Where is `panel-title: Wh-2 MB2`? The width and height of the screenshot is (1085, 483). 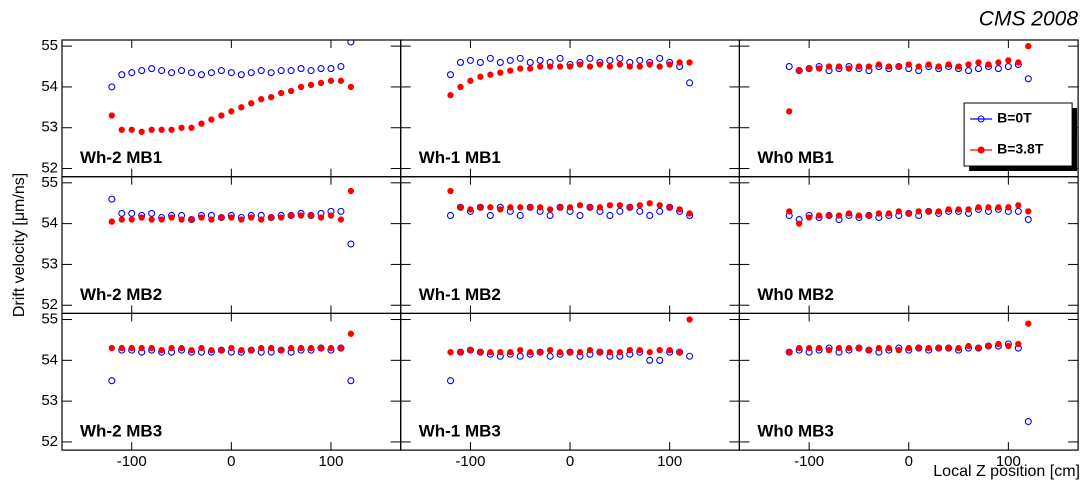
panel-title: Wh-2 MB2 is located at coordinates (121, 294).